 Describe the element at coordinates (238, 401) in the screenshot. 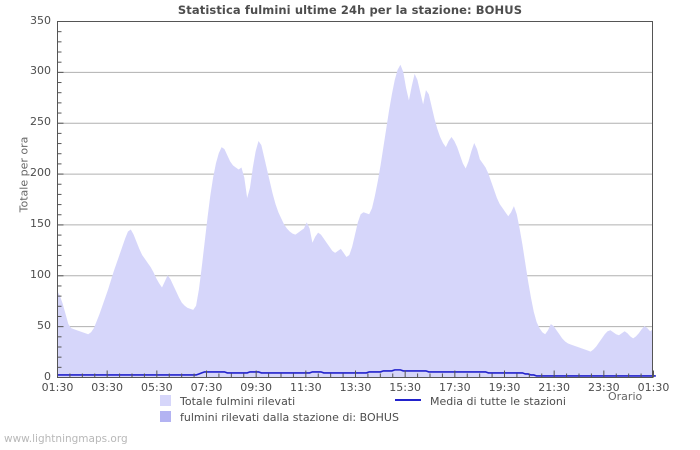

I see `legend-label-total: Totale fulmini rilevati` at that location.